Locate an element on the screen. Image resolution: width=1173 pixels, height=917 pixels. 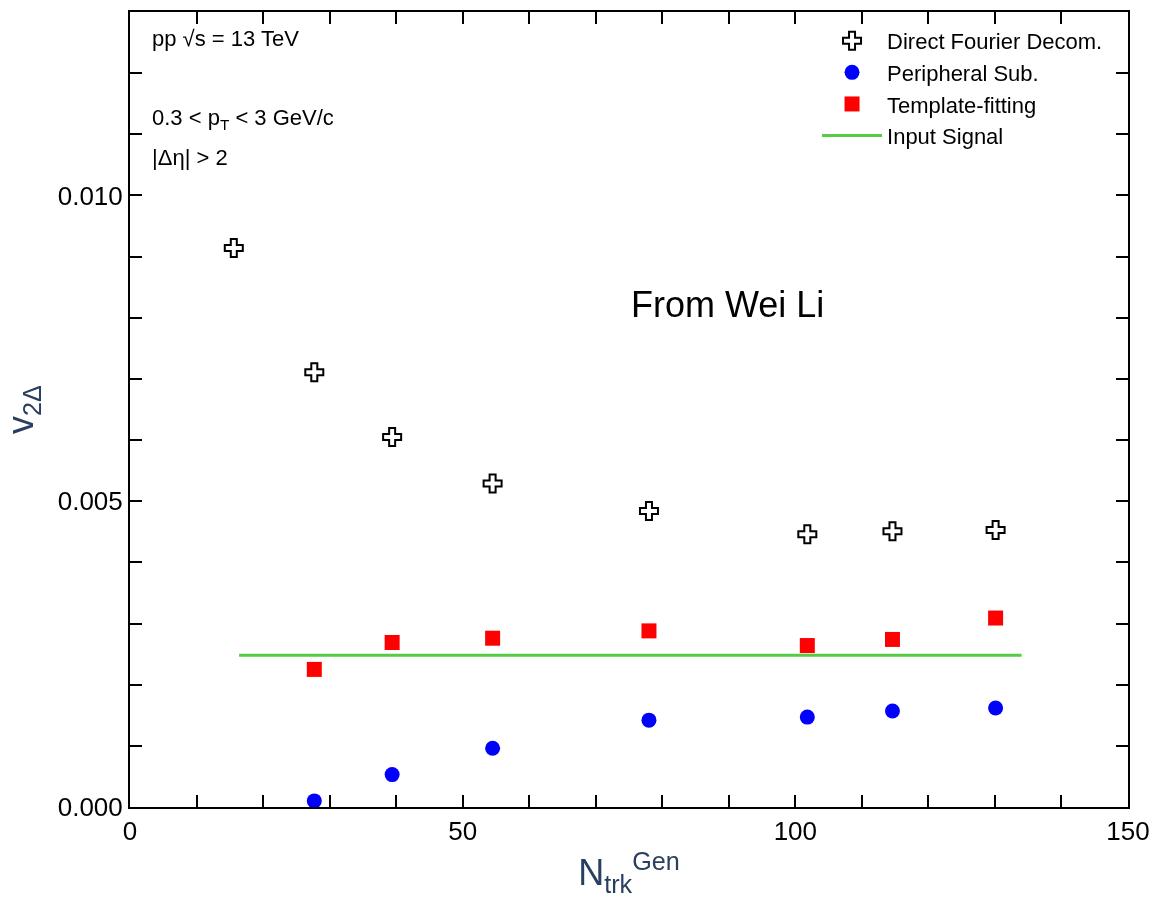
x-tick-label: 50 is located at coordinates (463, 831).